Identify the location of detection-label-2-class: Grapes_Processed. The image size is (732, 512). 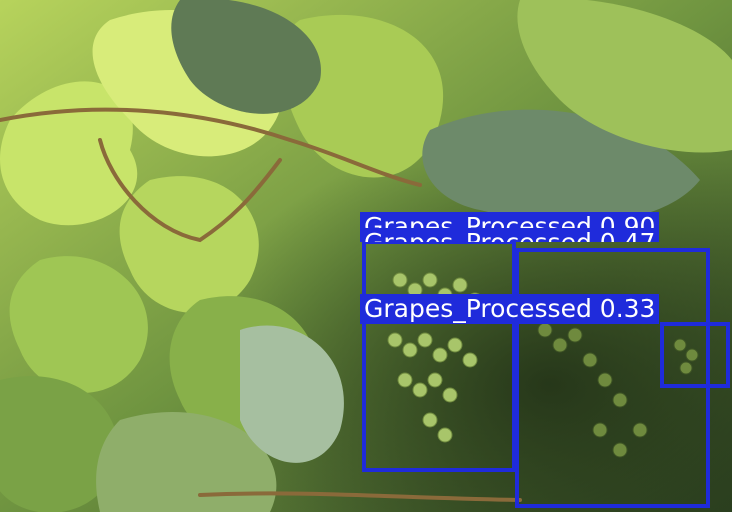
(478, 235).